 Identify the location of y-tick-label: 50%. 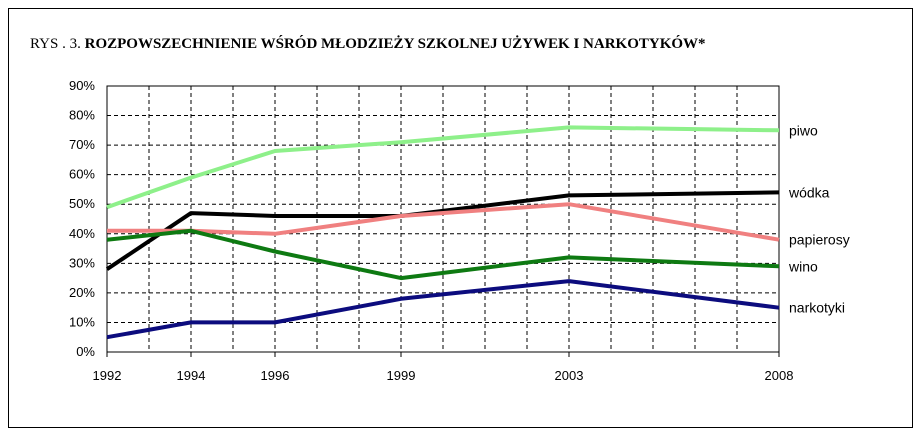
(82, 203).